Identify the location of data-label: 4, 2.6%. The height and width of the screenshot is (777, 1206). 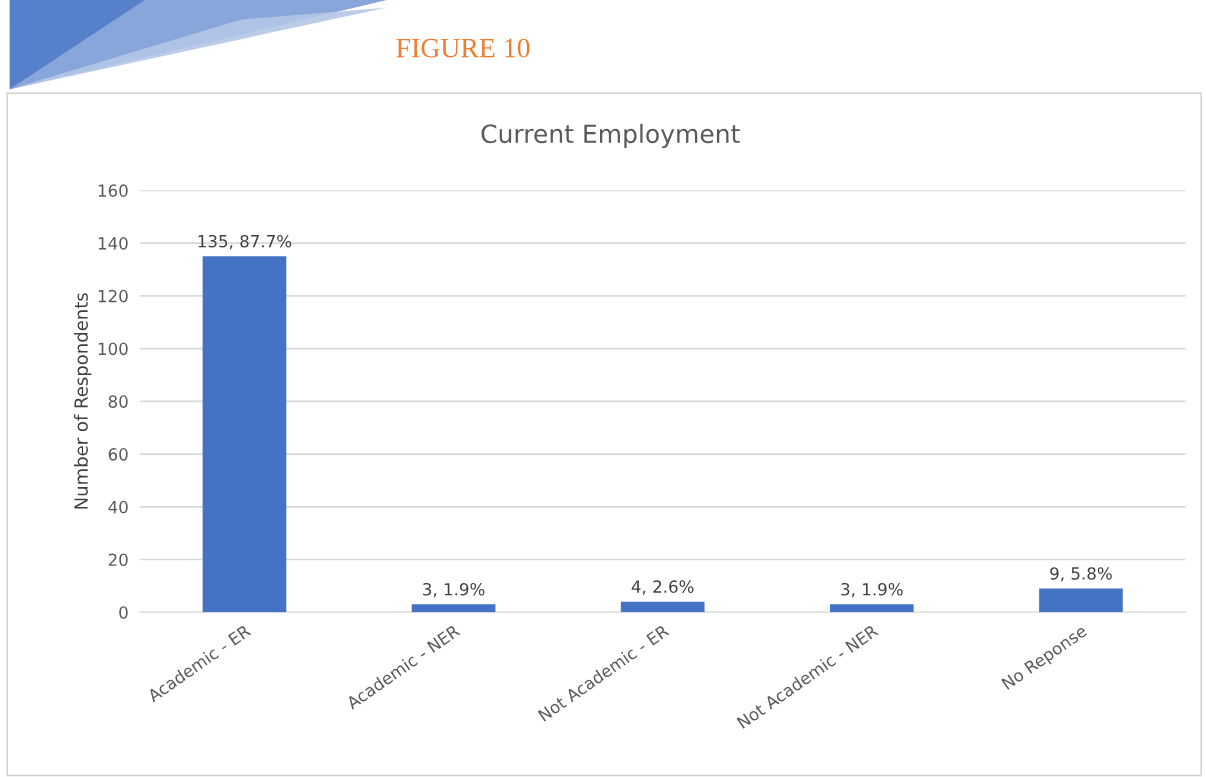
(662, 587).